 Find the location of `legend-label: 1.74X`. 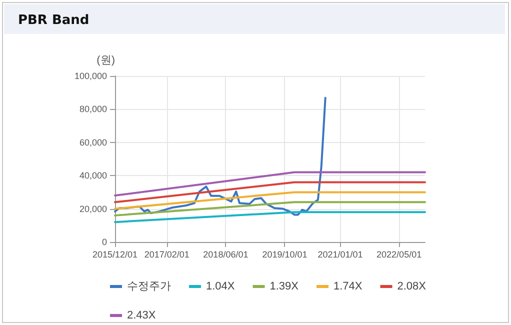

legend-label: 1.74X is located at coordinates (348, 286).